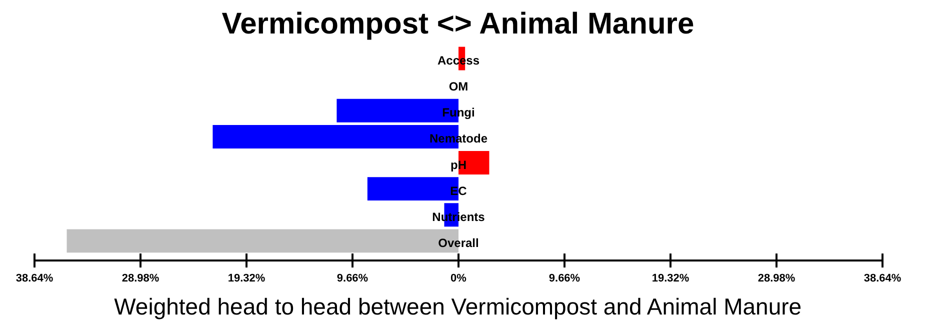 The width and height of the screenshot is (930, 322). I want to click on chart-title: Vermicompost <> Animal Manure, so click(458, 24).